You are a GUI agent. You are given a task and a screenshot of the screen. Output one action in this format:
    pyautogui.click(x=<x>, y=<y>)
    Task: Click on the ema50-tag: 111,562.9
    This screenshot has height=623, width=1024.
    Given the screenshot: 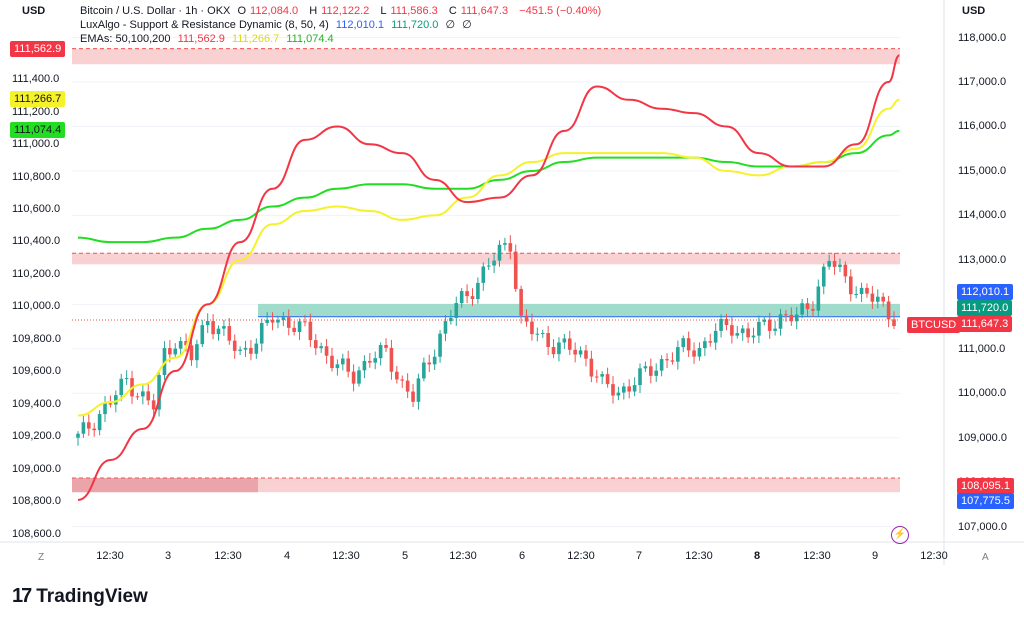 What is the action you would take?
    pyautogui.click(x=38, y=49)
    